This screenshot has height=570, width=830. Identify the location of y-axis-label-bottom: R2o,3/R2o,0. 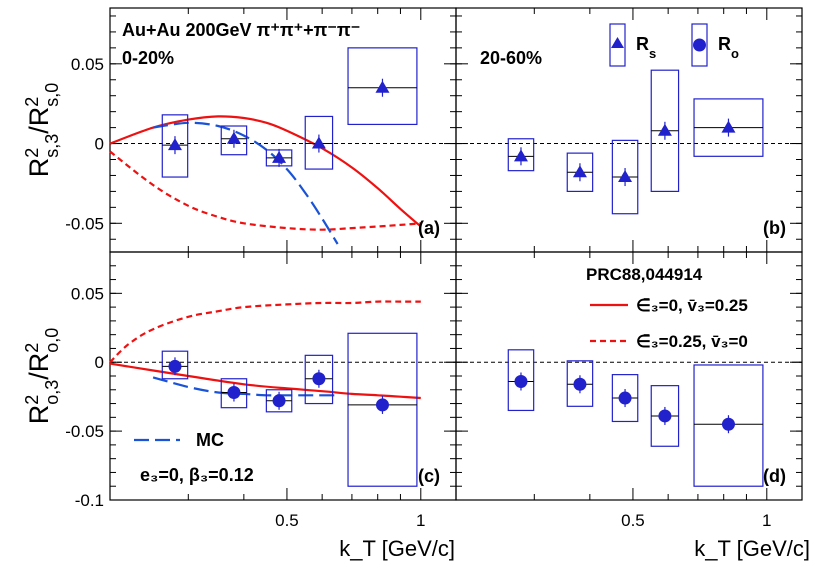
(42, 376).